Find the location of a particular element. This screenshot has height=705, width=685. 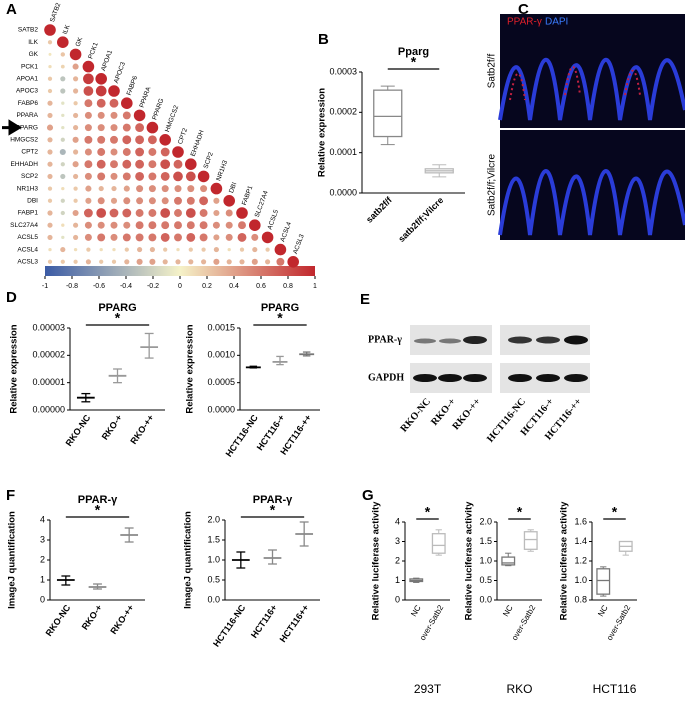

x-tick-label: RKO-NC is located at coordinates (58, 620).